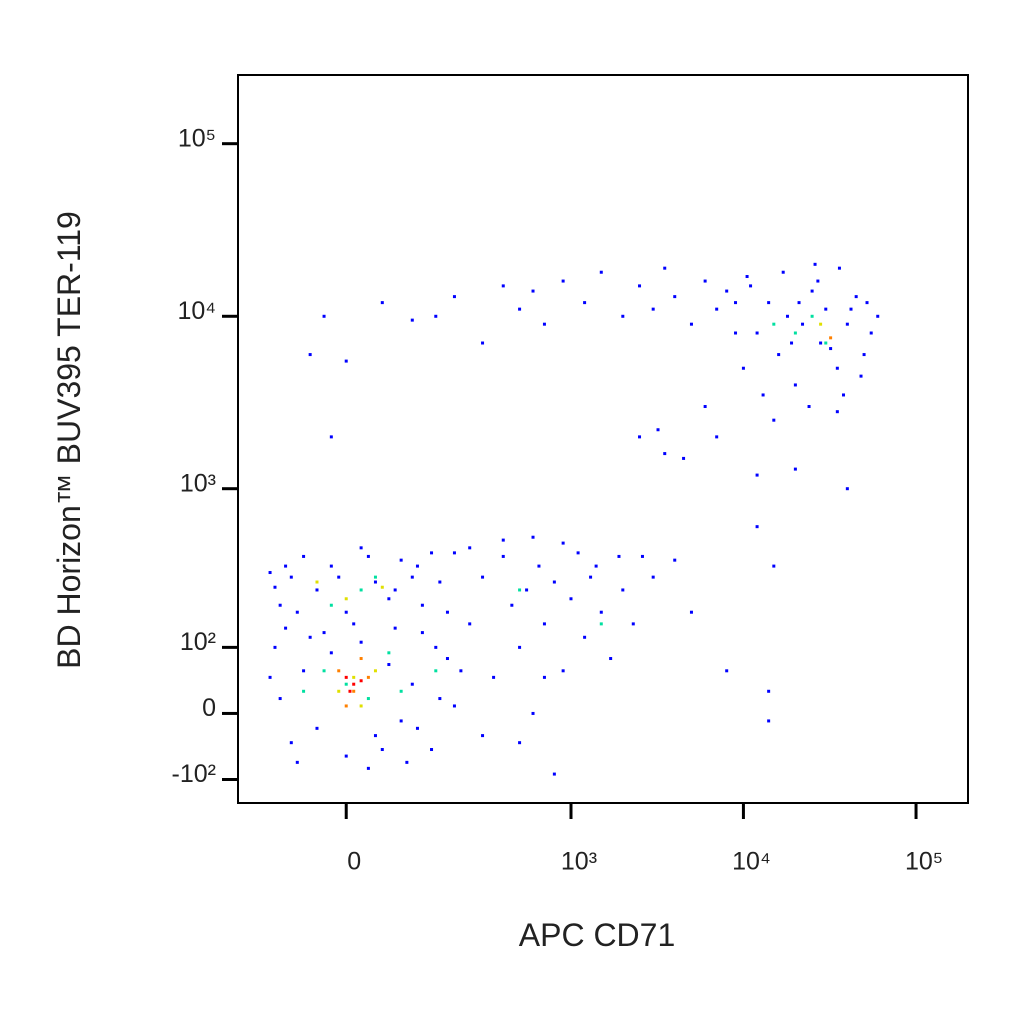 Image resolution: width=1024 pixels, height=1029 pixels. Describe the element at coordinates (209, 708) in the screenshot. I see `y-tick-label: 0` at that location.